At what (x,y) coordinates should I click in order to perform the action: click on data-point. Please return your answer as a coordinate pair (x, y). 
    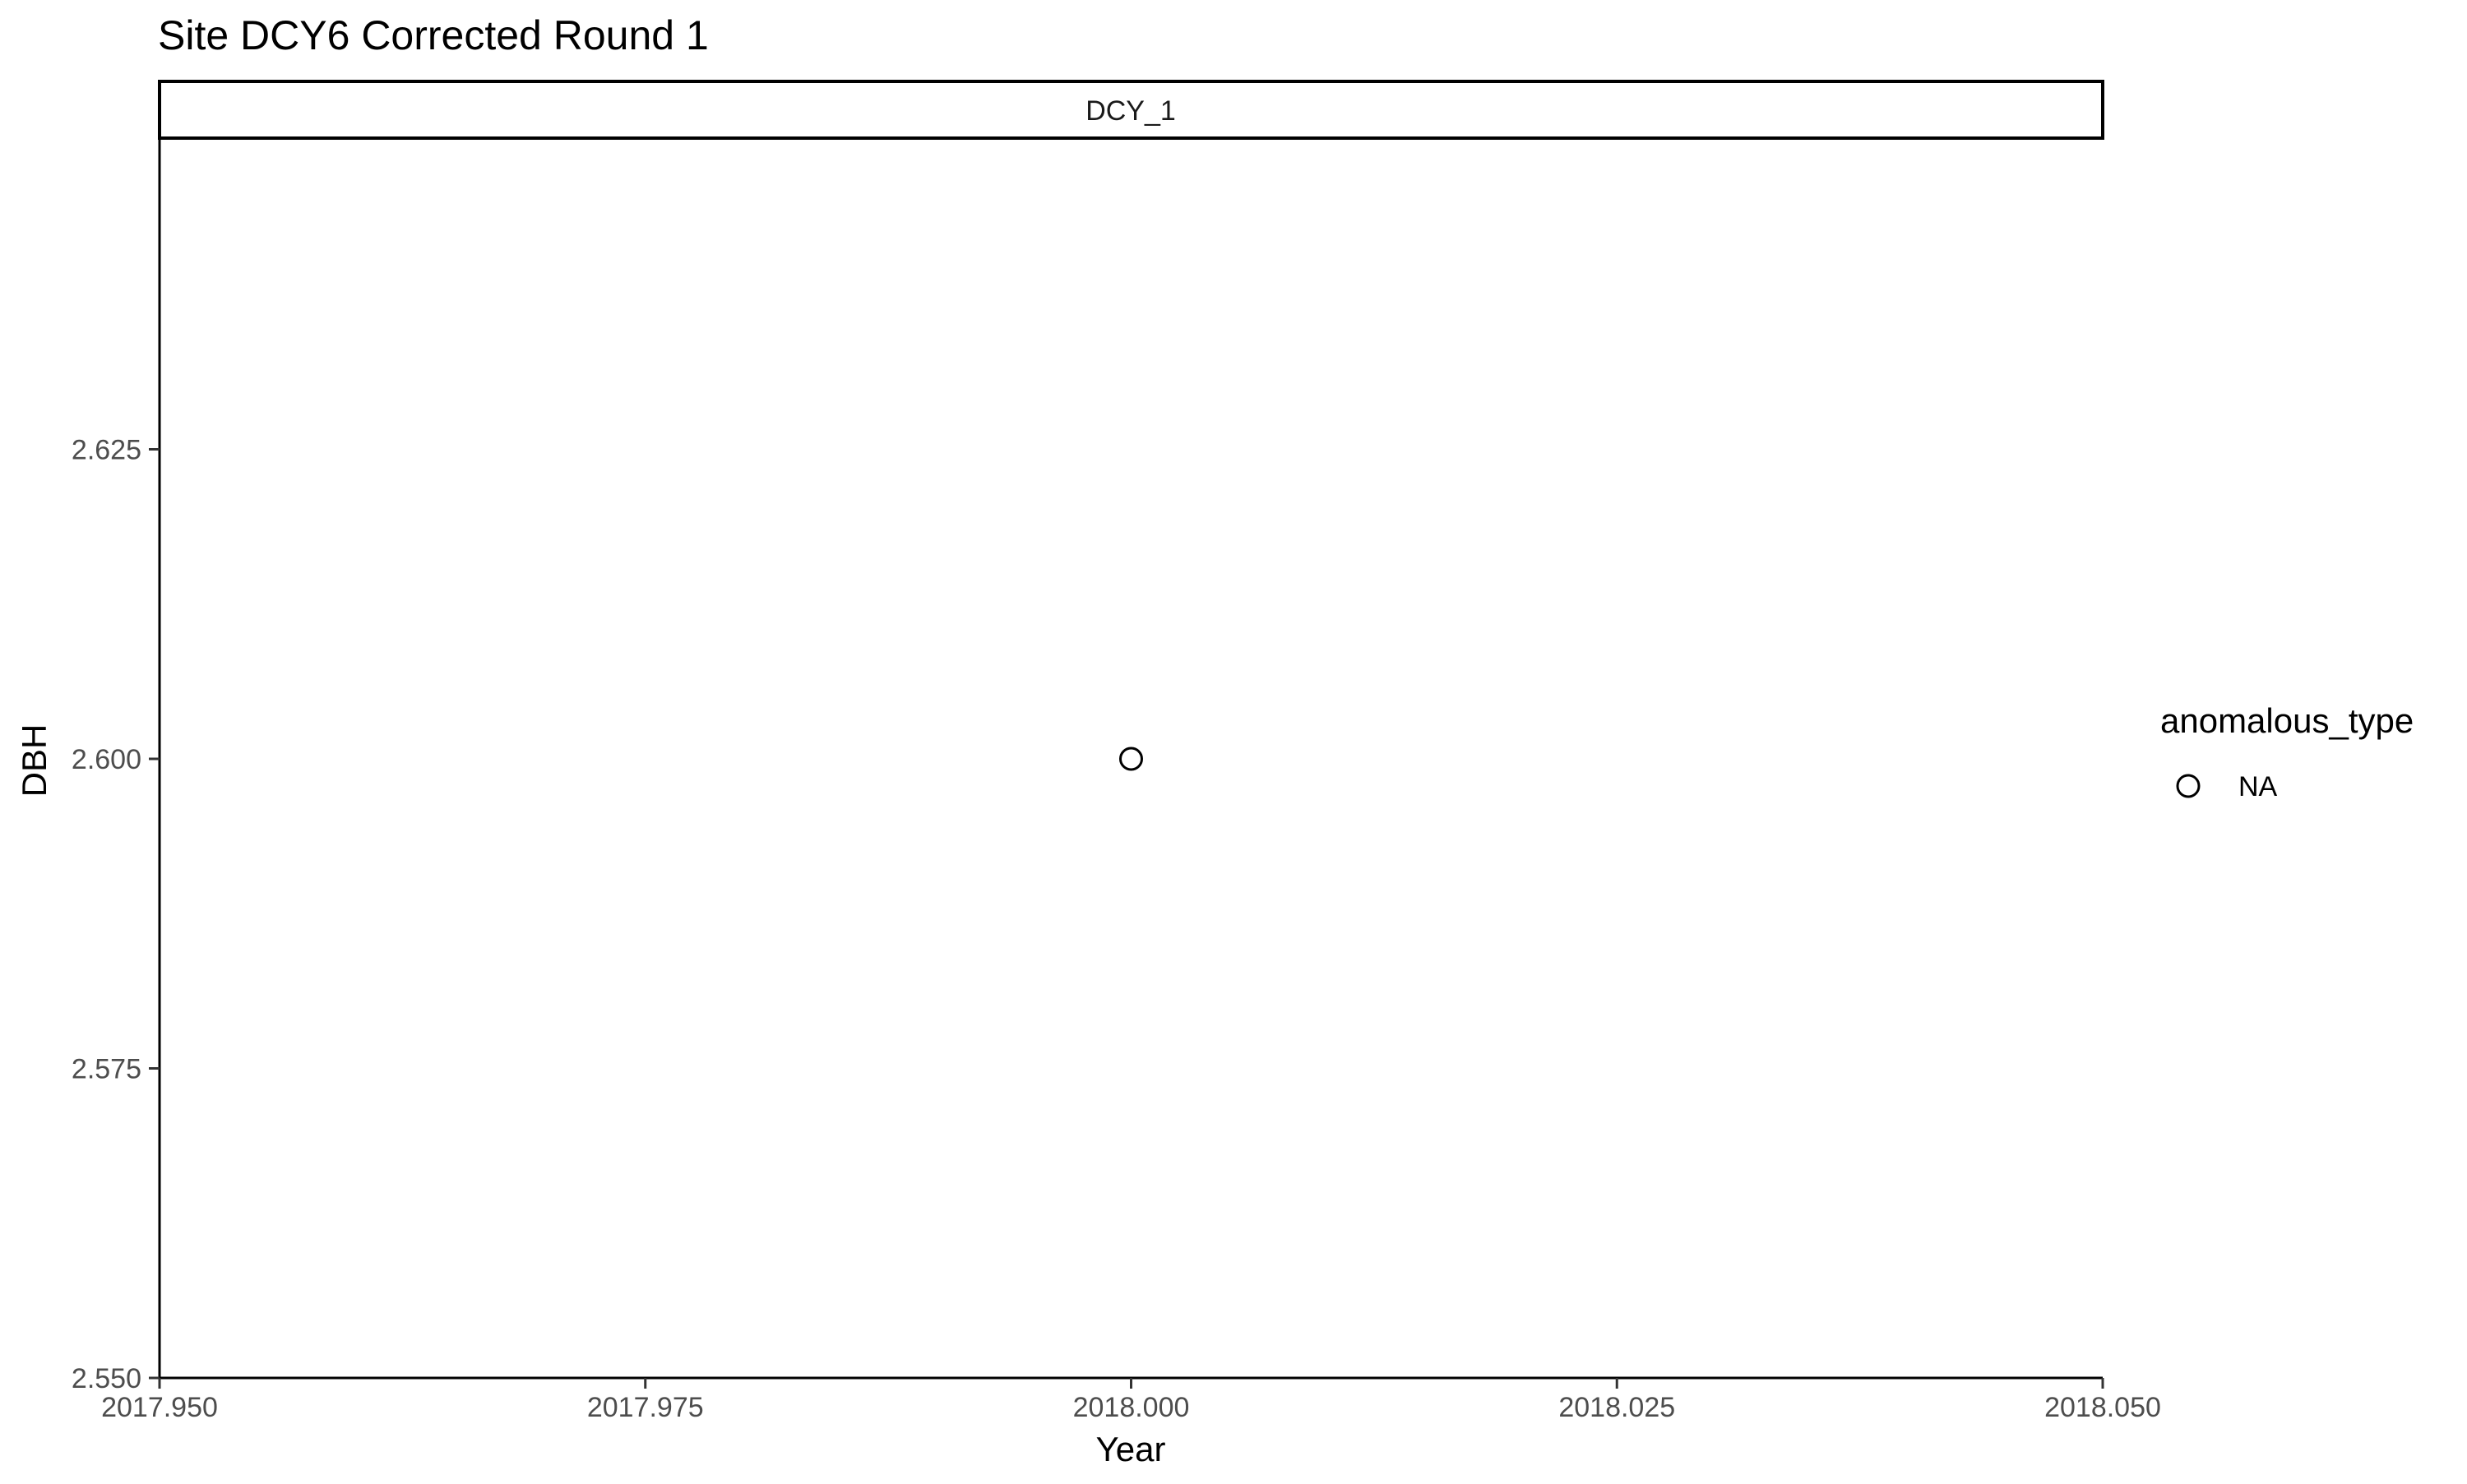
    Looking at the image, I should click on (1131, 759).